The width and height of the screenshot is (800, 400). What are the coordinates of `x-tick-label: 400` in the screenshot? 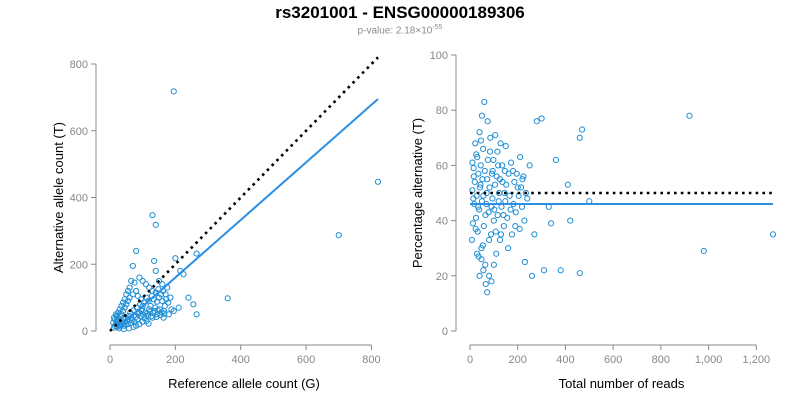 It's located at (241, 360).